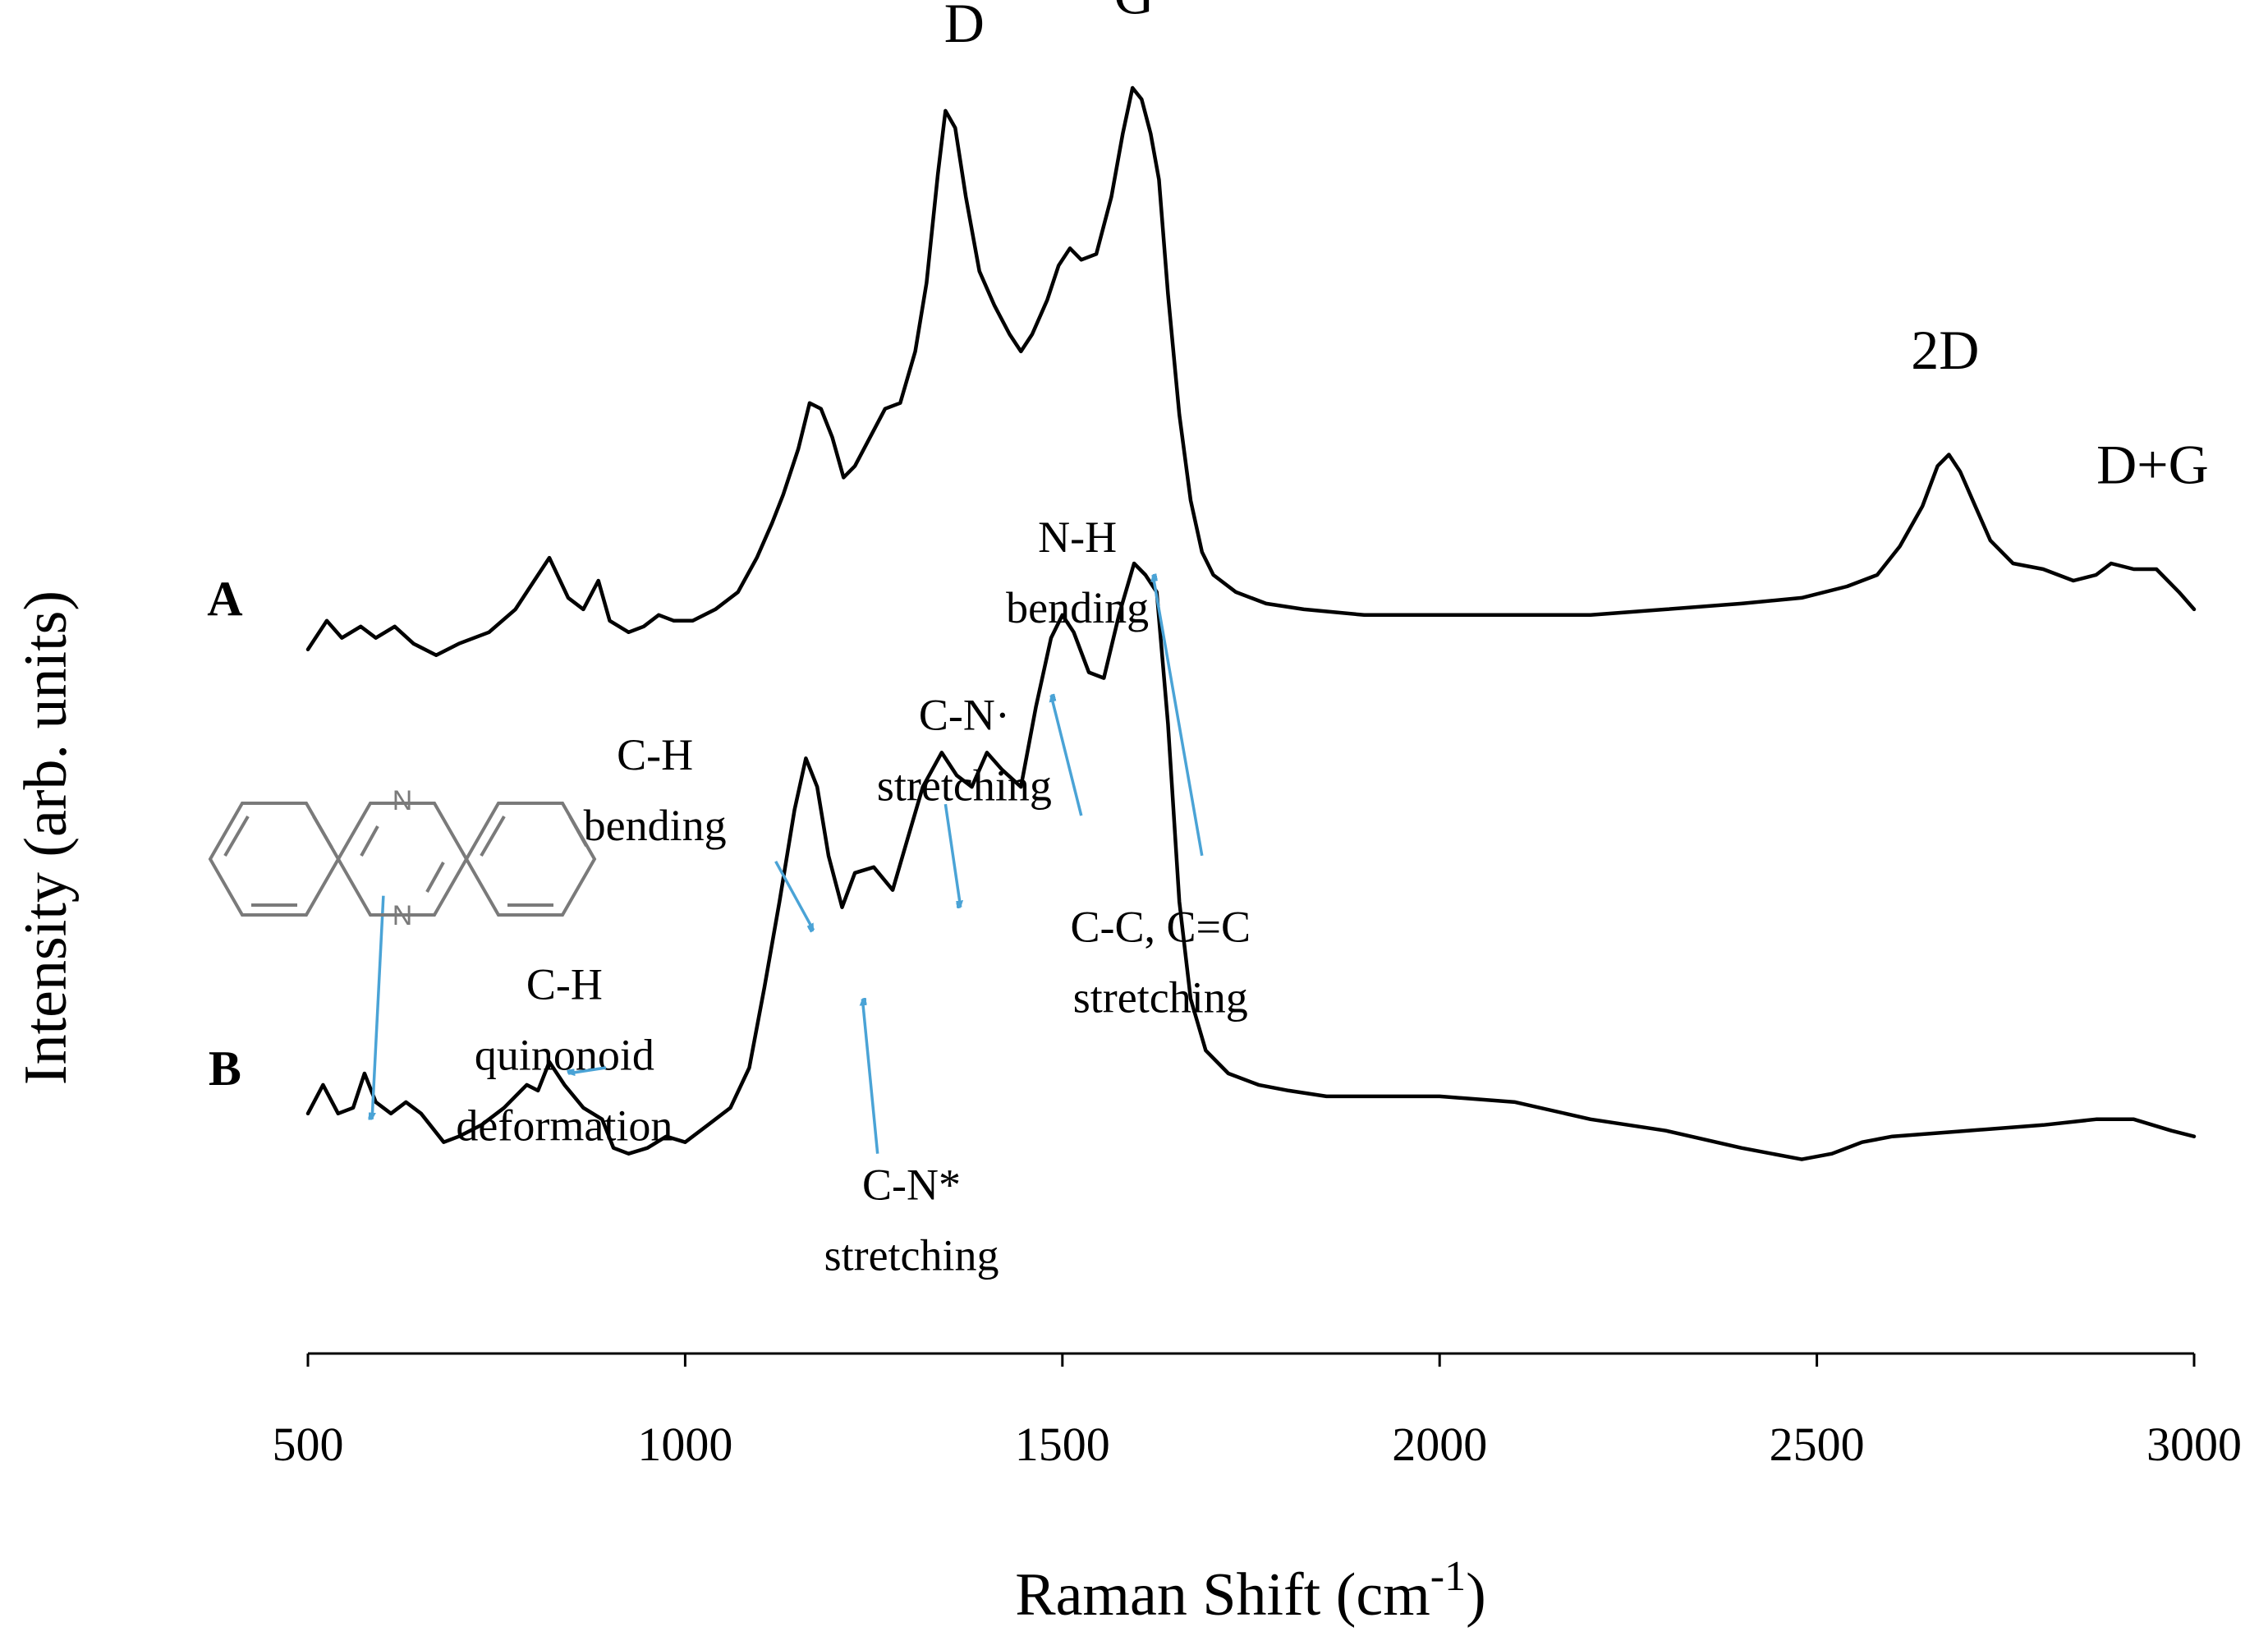  What do you see at coordinates (911, 1139) in the screenshot?
I see `annotation: C-N* stretching` at bounding box center [911, 1139].